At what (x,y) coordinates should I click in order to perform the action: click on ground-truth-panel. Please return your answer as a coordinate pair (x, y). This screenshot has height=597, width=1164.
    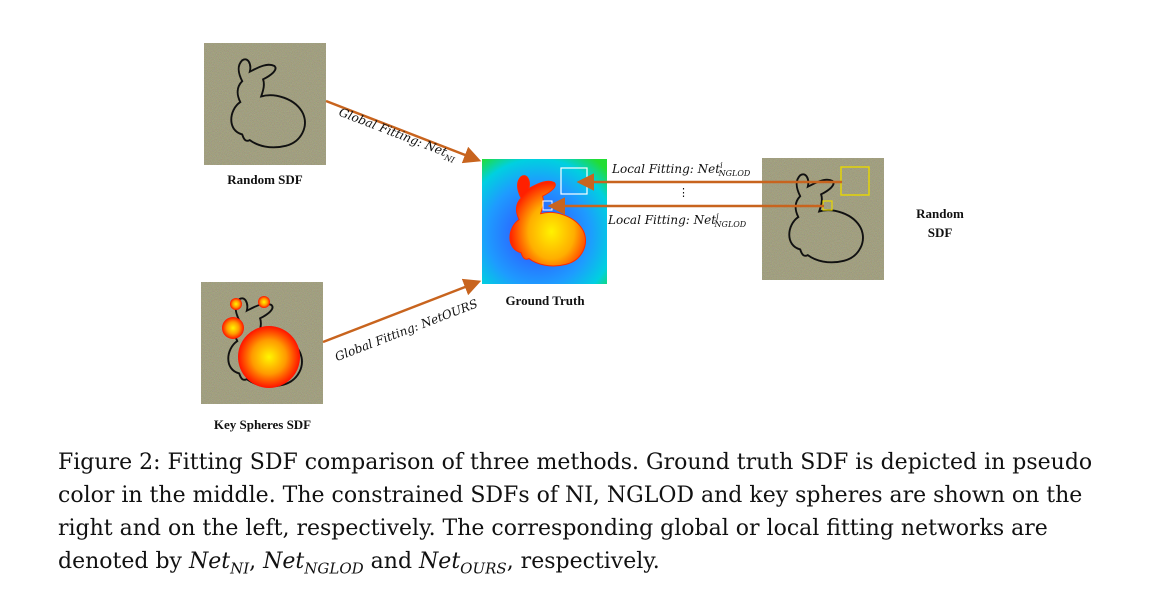
    Looking at the image, I should click on (544, 221).